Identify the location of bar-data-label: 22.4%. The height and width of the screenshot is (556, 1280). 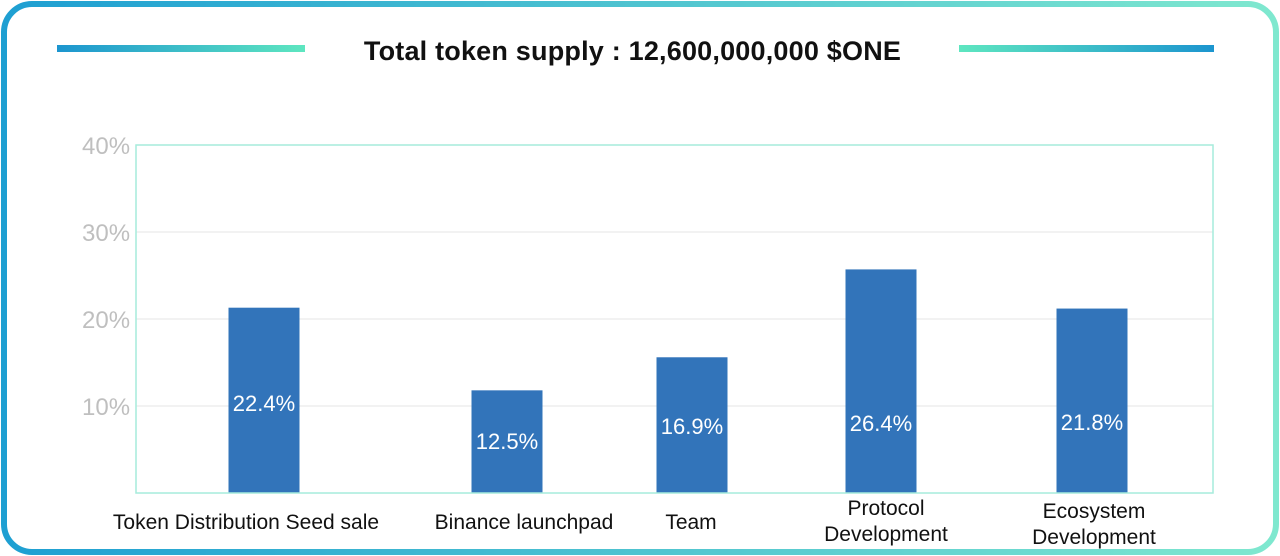
(264, 403).